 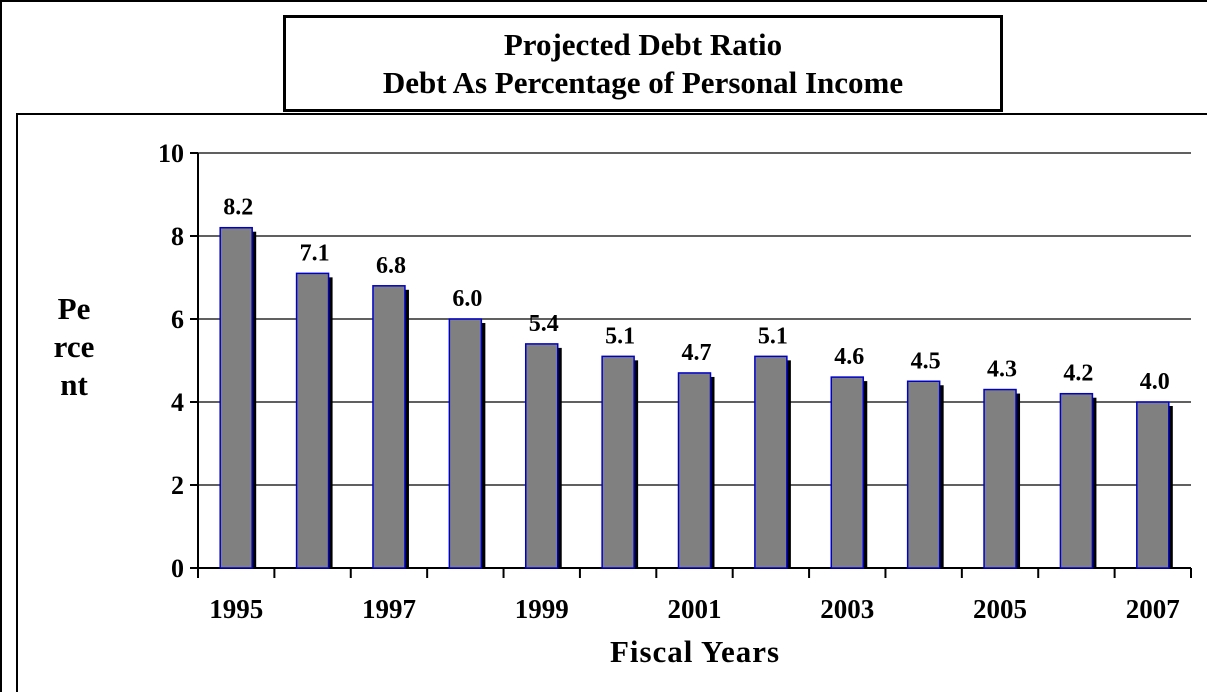 What do you see at coordinates (544, 324) in the screenshot?
I see `data-label: 5.4` at bounding box center [544, 324].